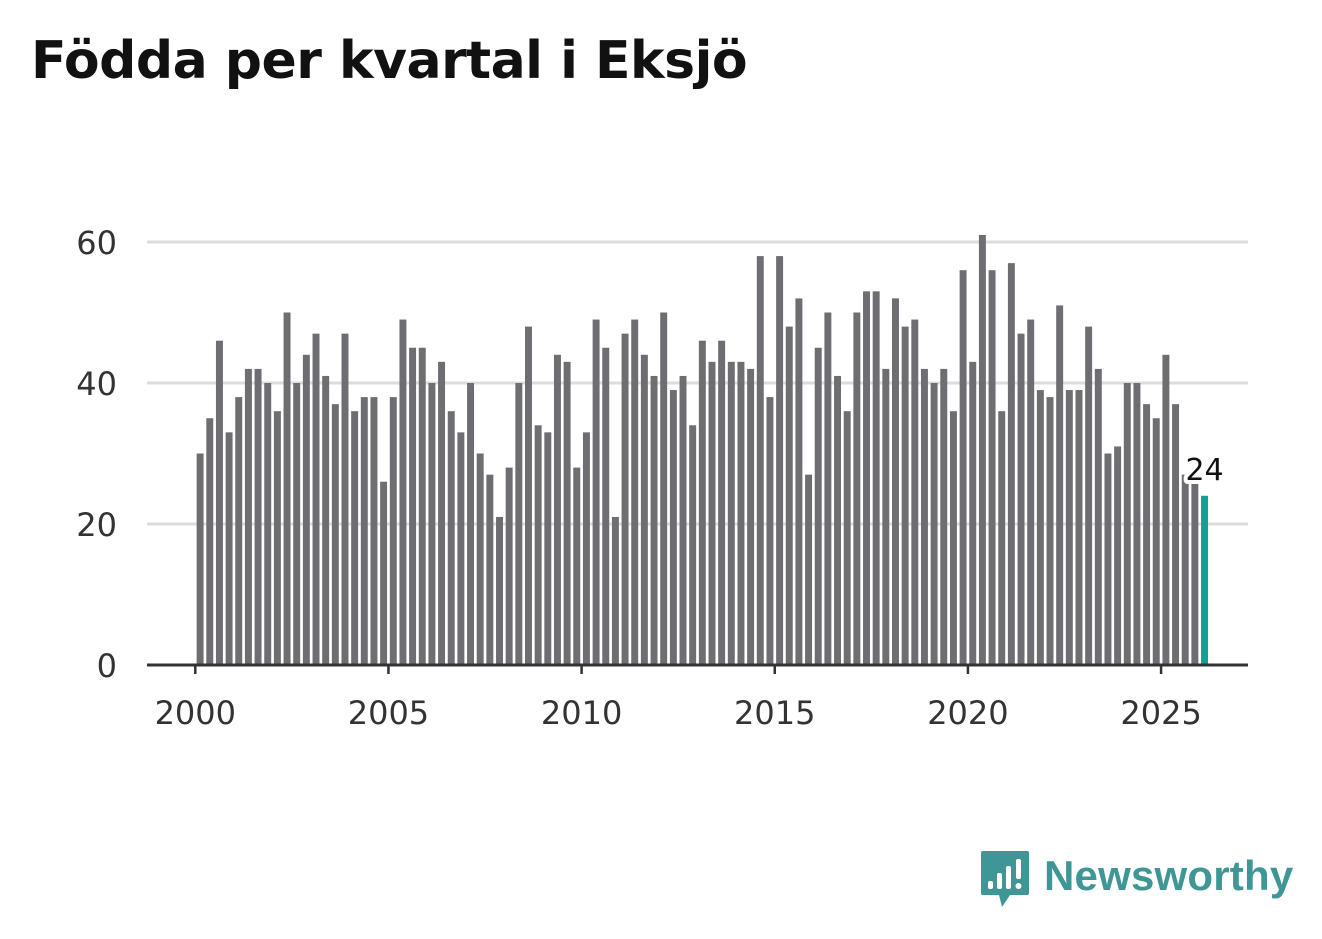 This screenshot has width=1322, height=939. What do you see at coordinates (96, 525) in the screenshot?
I see `y-tick-label: 20` at bounding box center [96, 525].